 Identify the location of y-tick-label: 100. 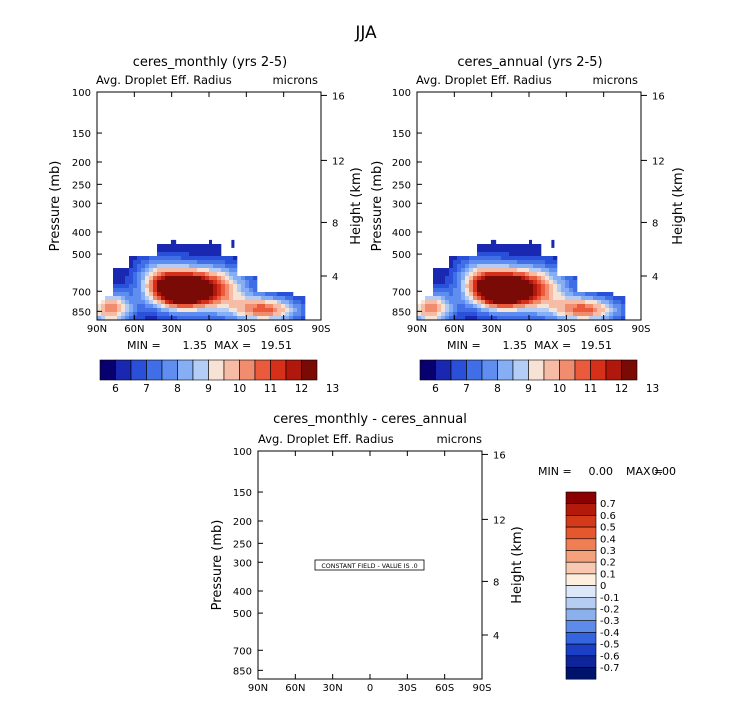
(242, 452).